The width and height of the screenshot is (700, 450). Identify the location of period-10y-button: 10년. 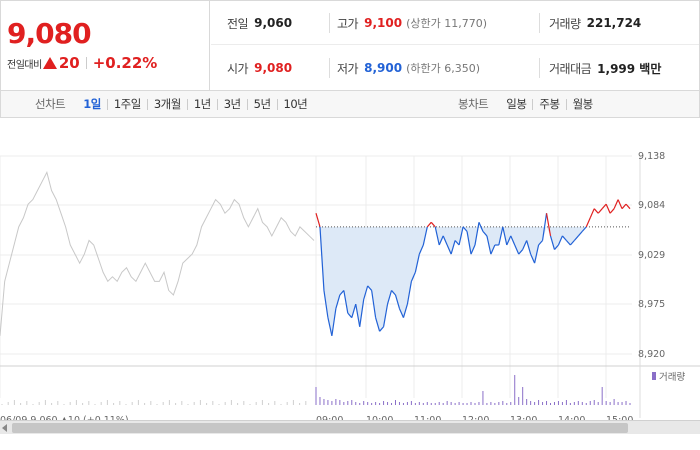
(295, 104).